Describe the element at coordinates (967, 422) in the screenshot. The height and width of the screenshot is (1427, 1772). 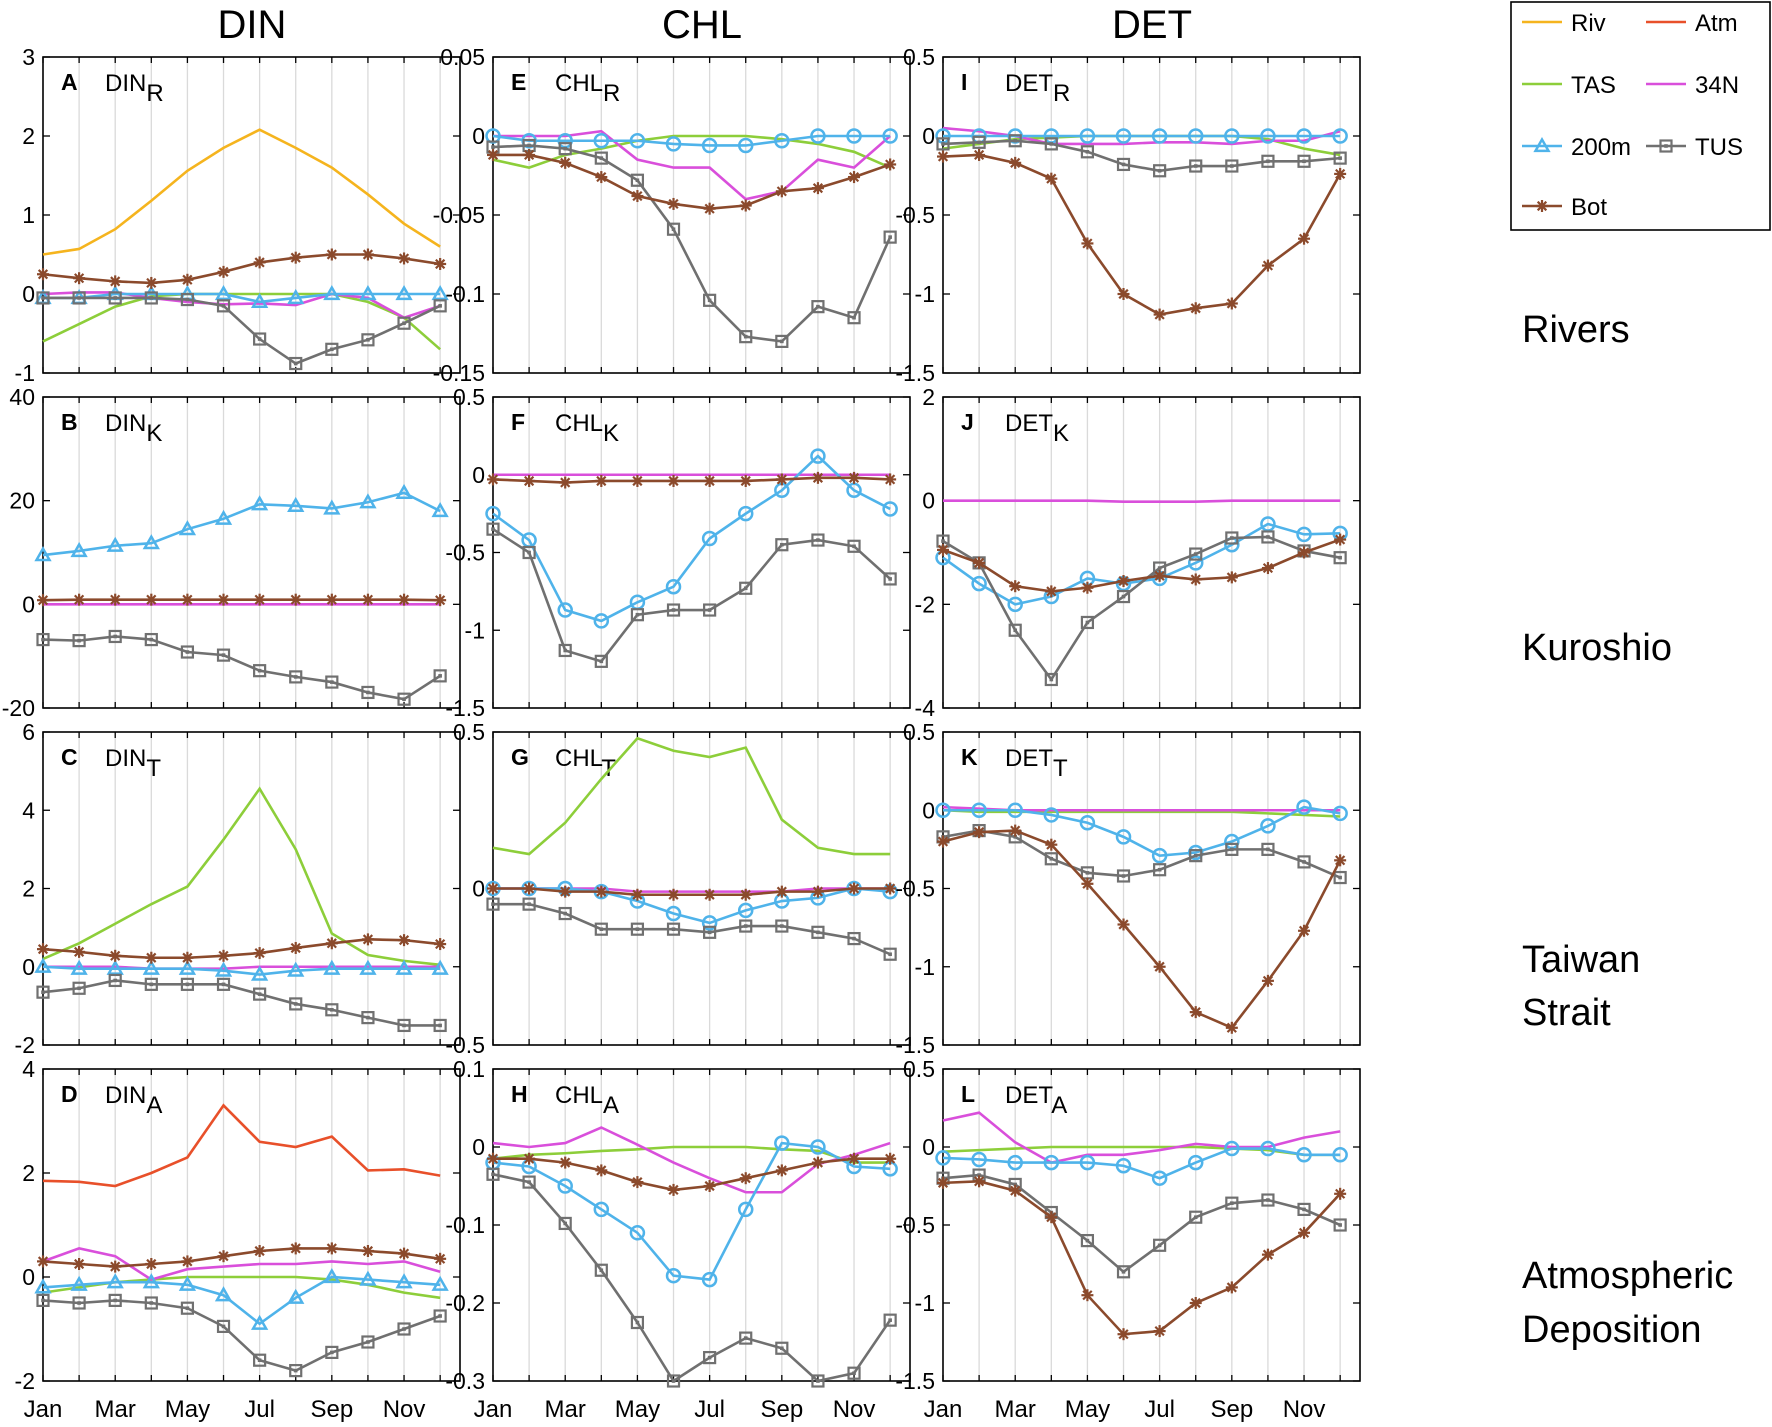
I see `panel-letter: J` at that location.